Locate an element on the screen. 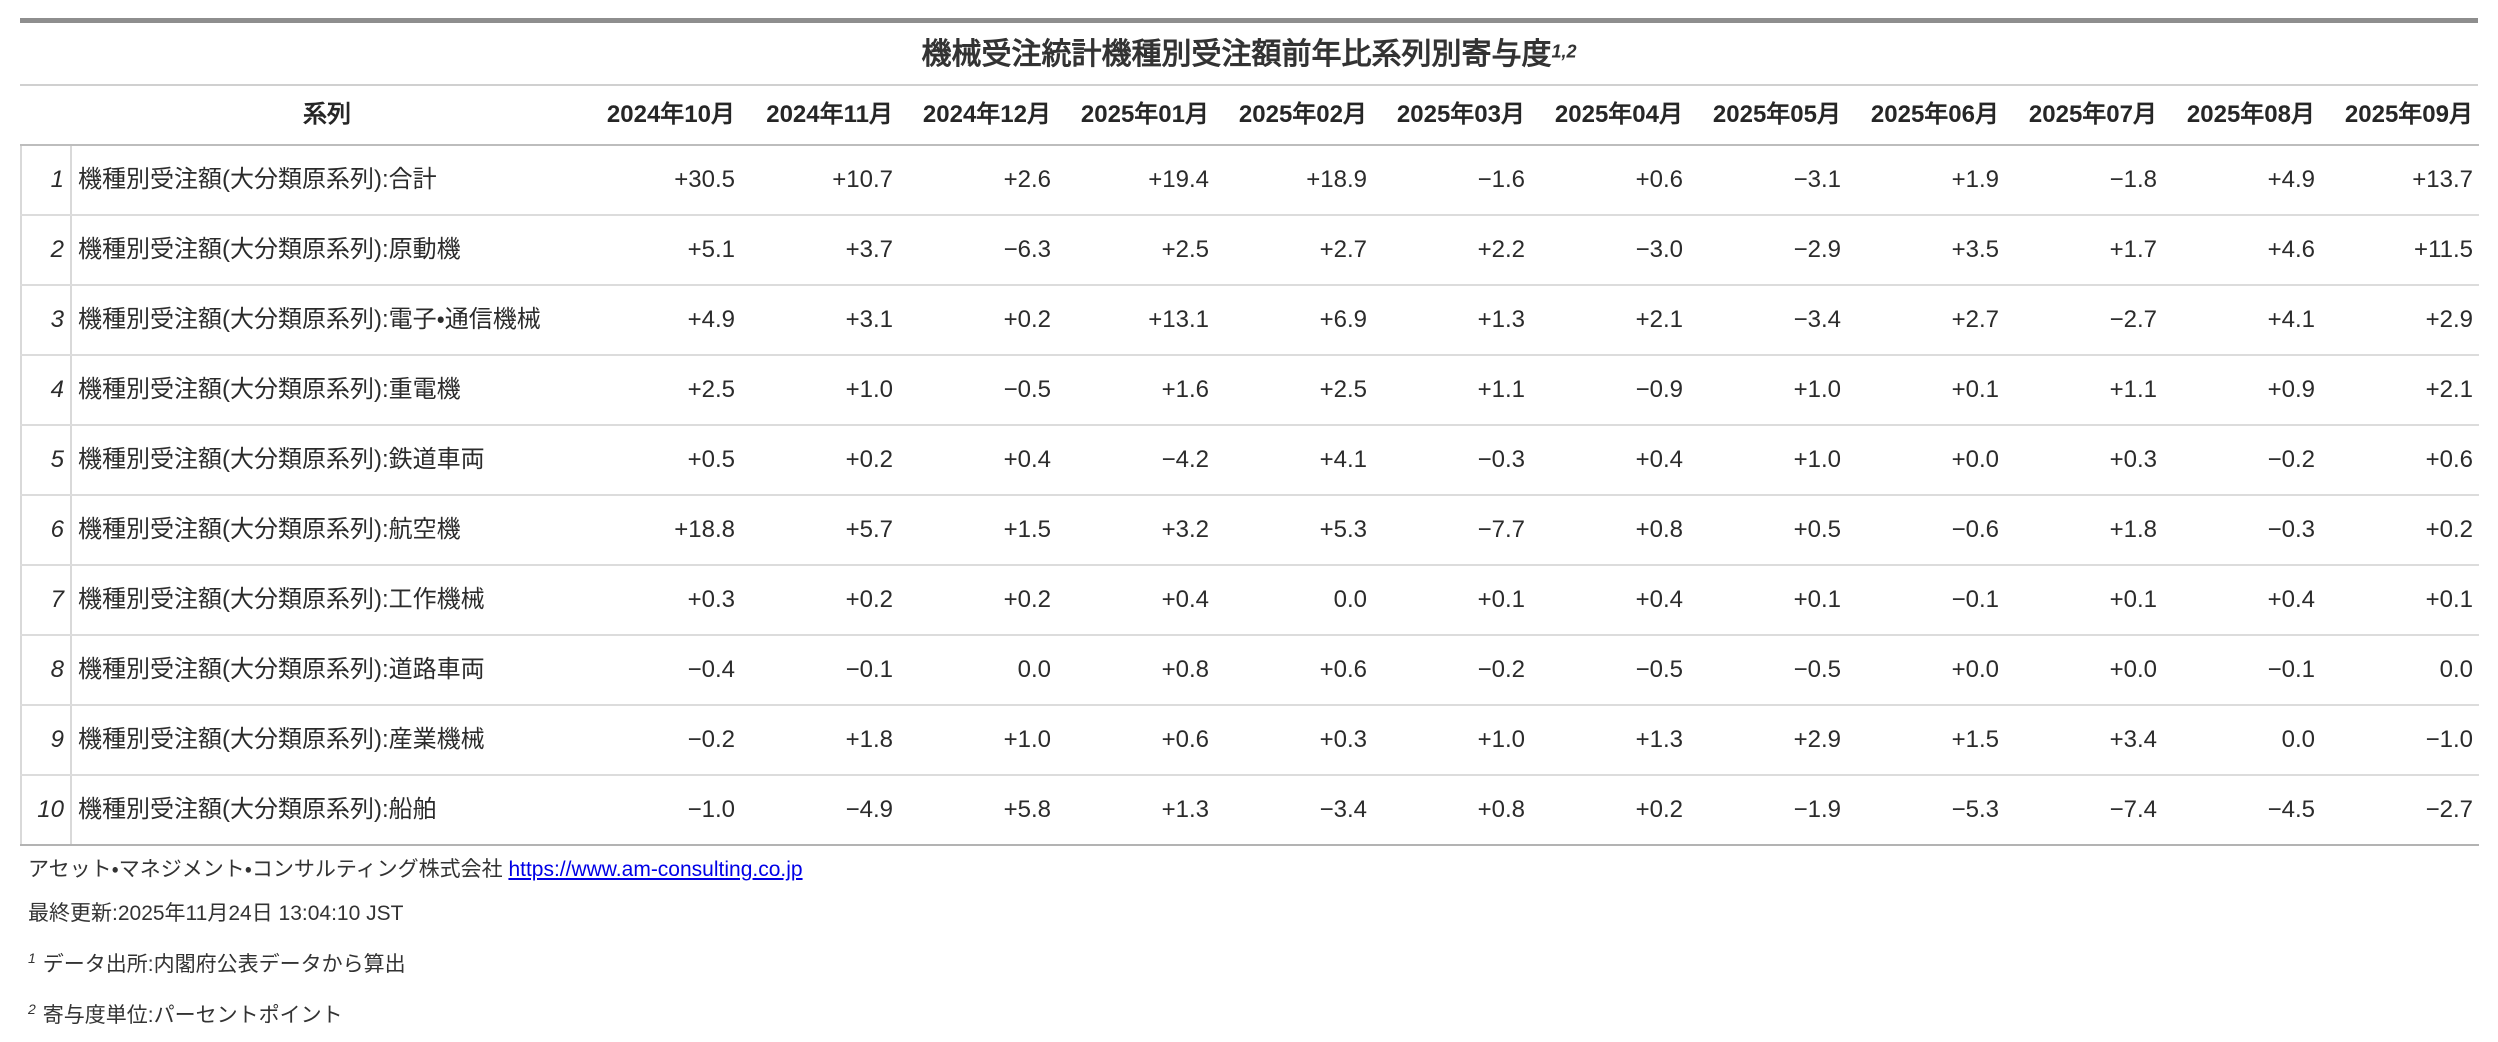 The height and width of the screenshot is (1042, 2498). value-cell: −0.2 is located at coordinates (662, 740).